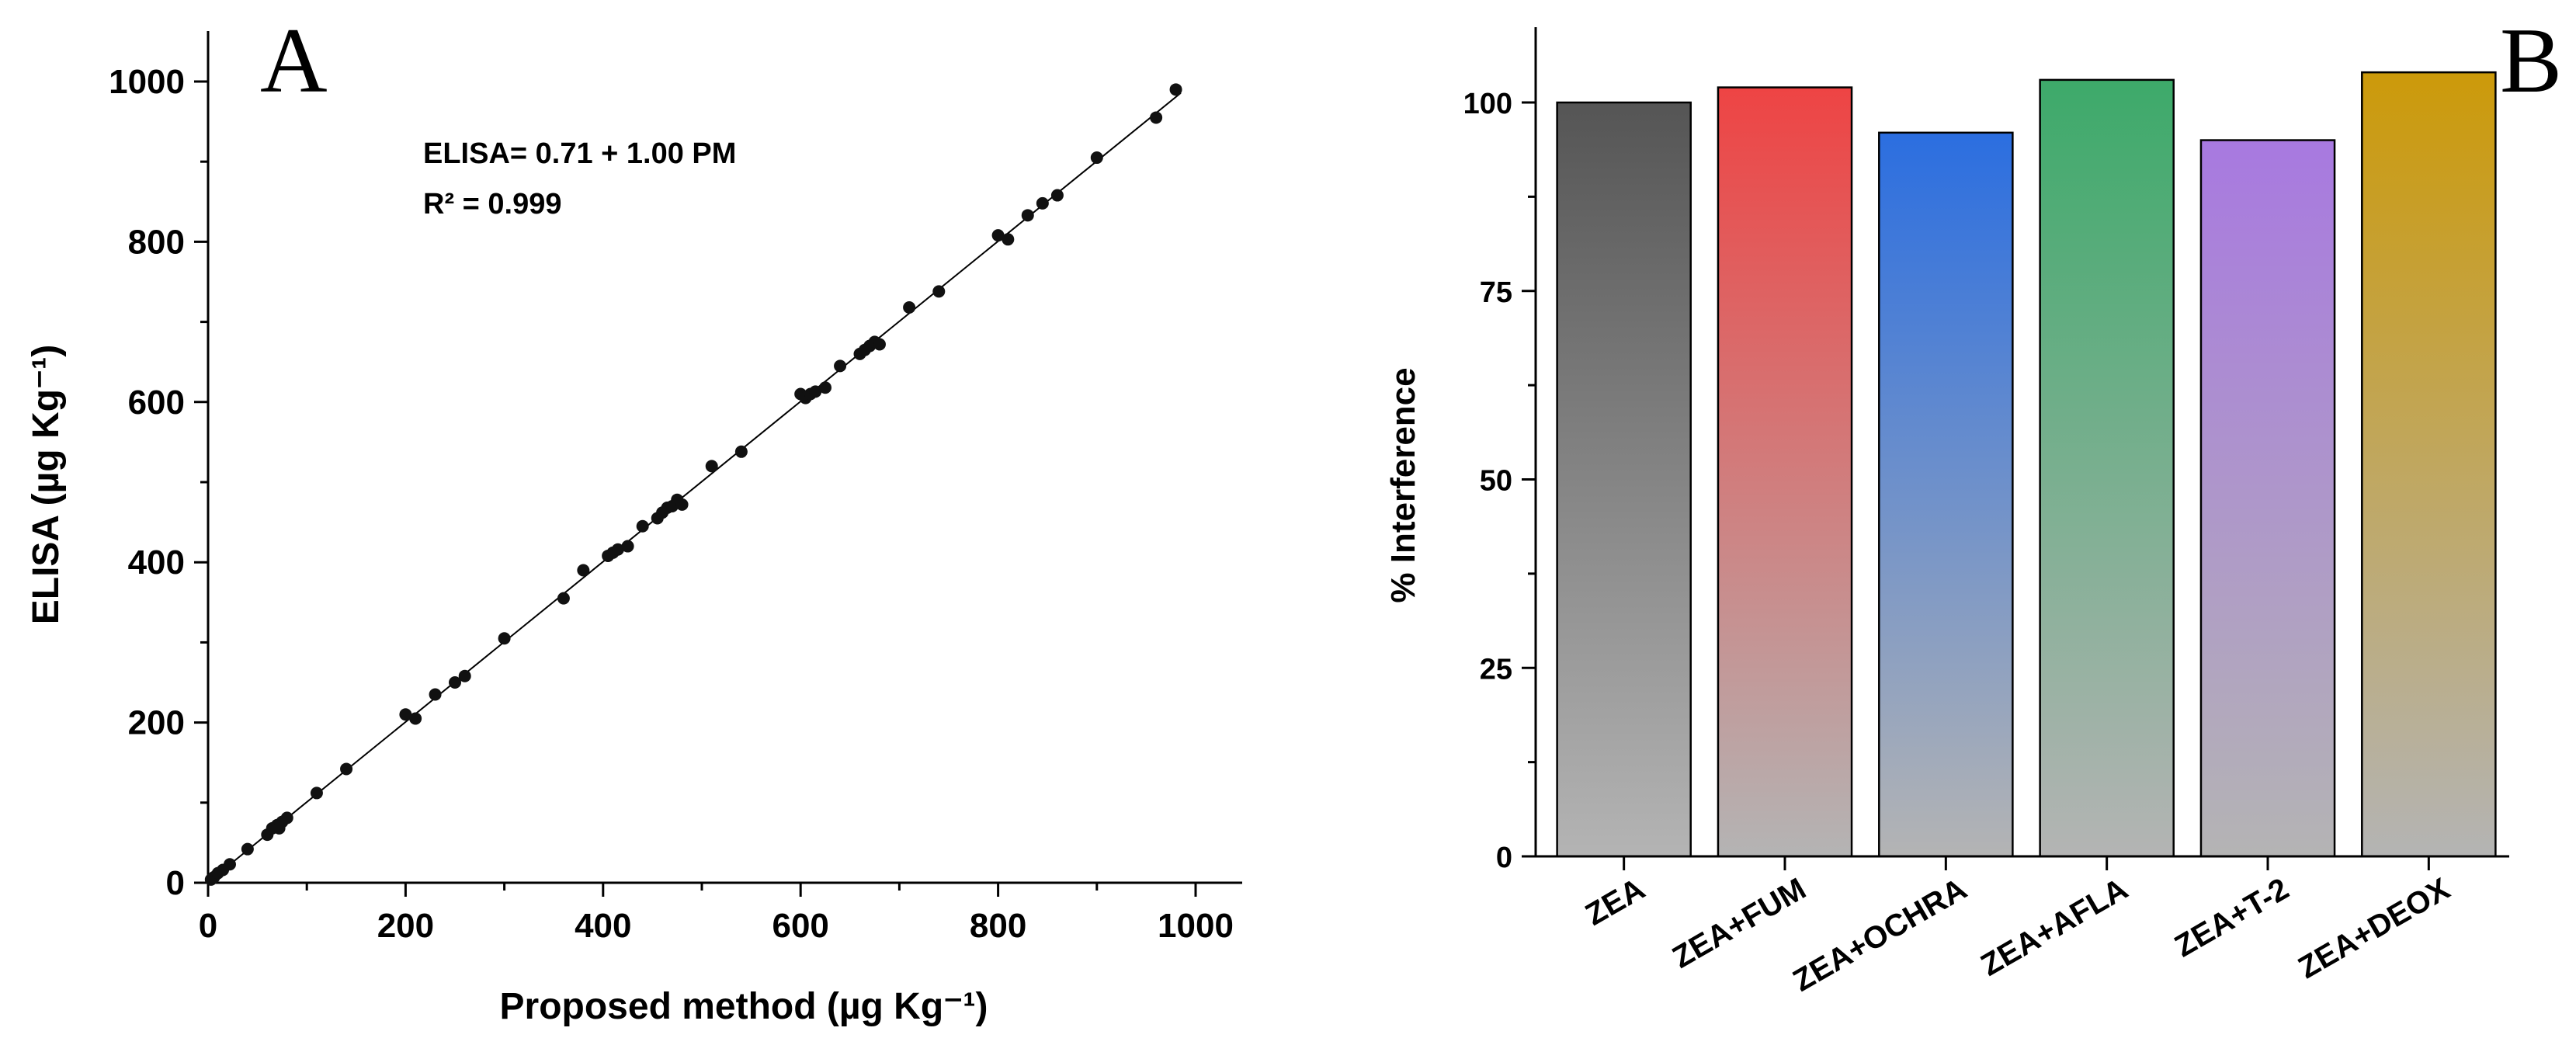 The height and width of the screenshot is (1059, 2576). Describe the element at coordinates (46, 485) in the screenshot. I see `y-axis-label: ELISA (µg Kg⁻¹)` at that location.